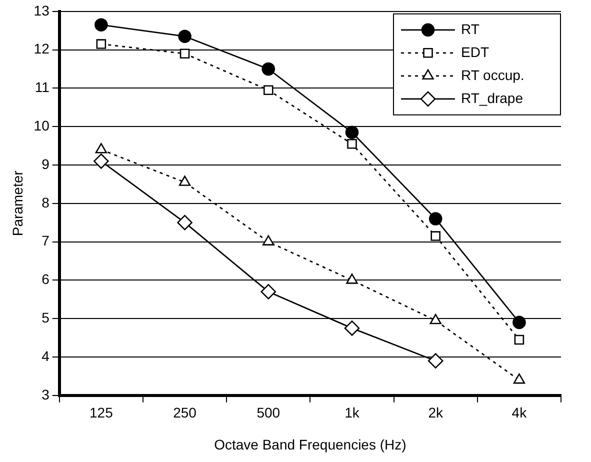  What do you see at coordinates (46, 356) in the screenshot?
I see `y-tick-label: 4` at bounding box center [46, 356].